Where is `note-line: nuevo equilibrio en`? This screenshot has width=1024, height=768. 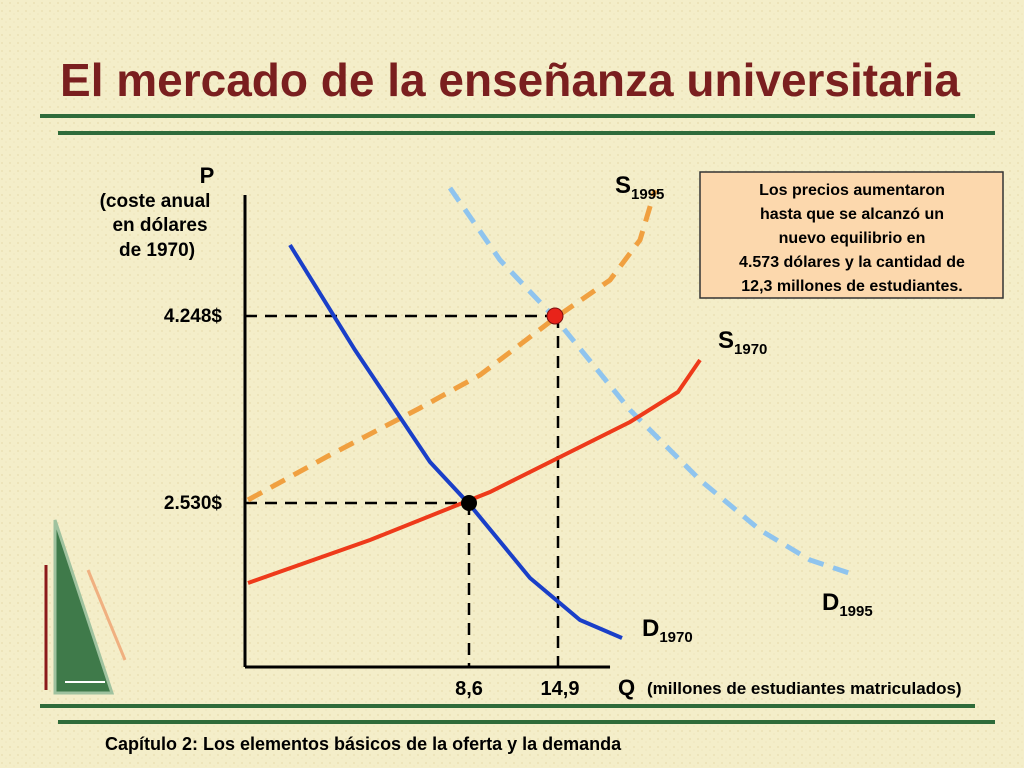
note-line: nuevo equilibrio en is located at coordinates (852, 238).